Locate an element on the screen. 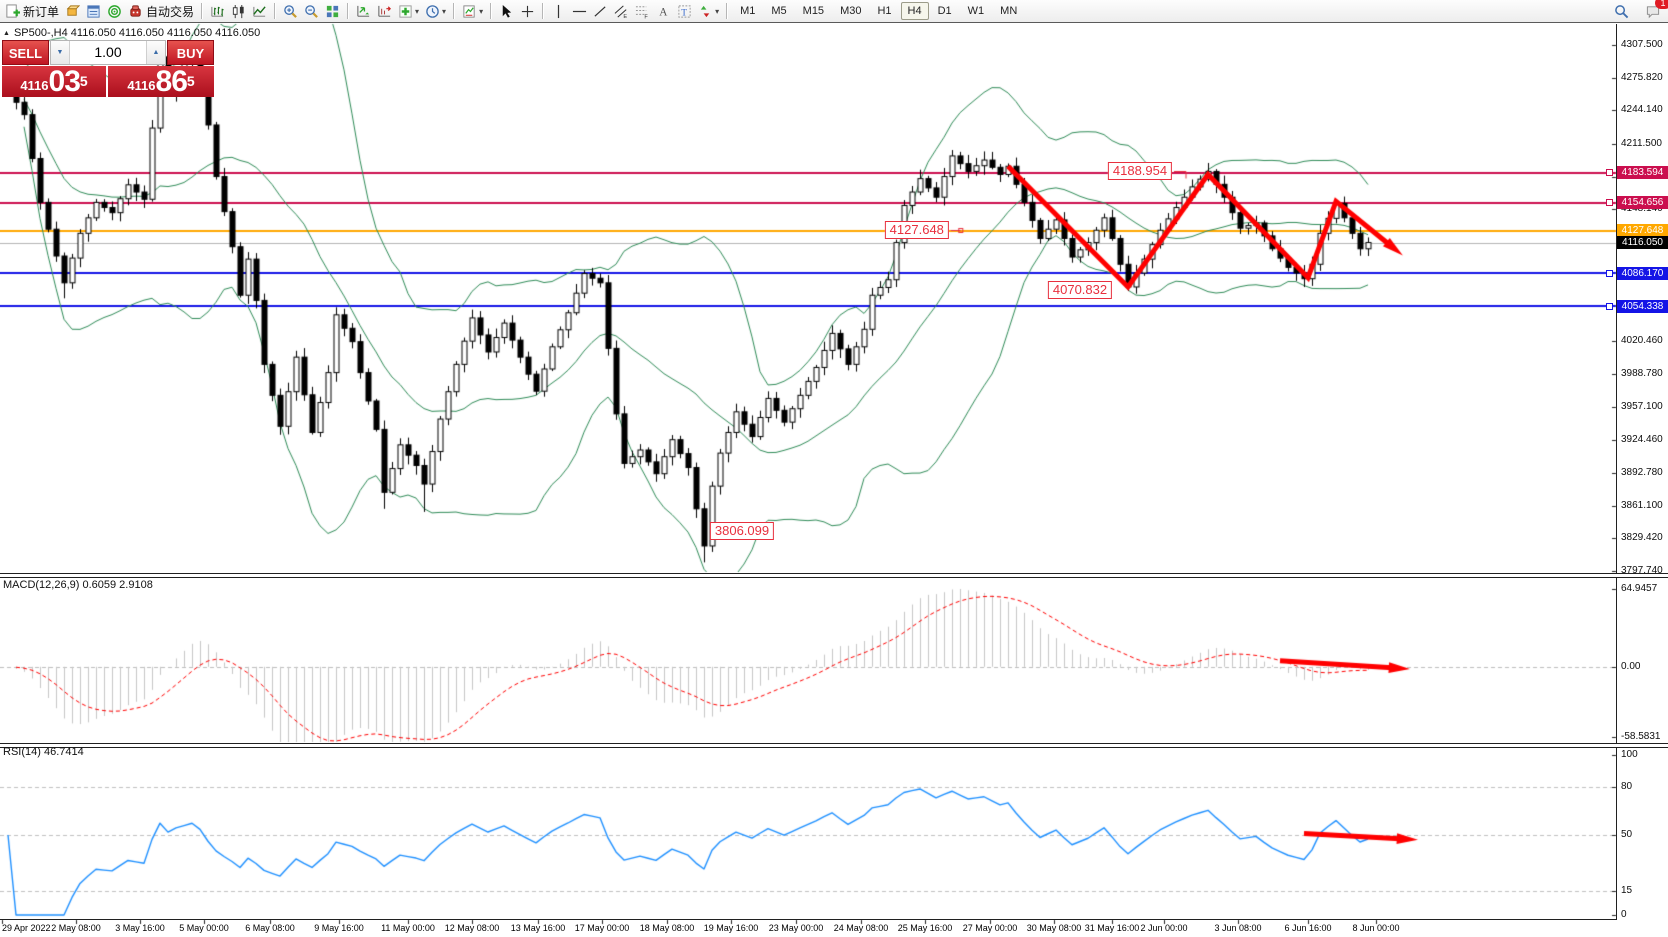  templates-icon is located at coordinates (469, 11).